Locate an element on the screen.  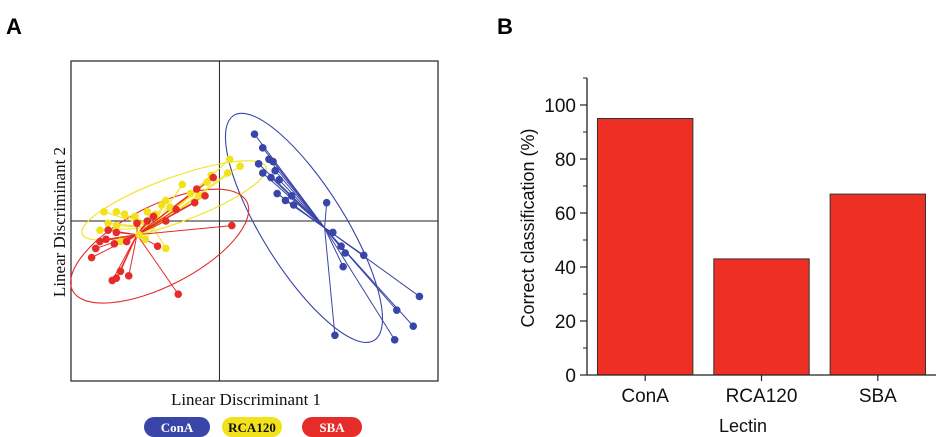
legend-label-cona: ConA is located at coordinates (177, 427).